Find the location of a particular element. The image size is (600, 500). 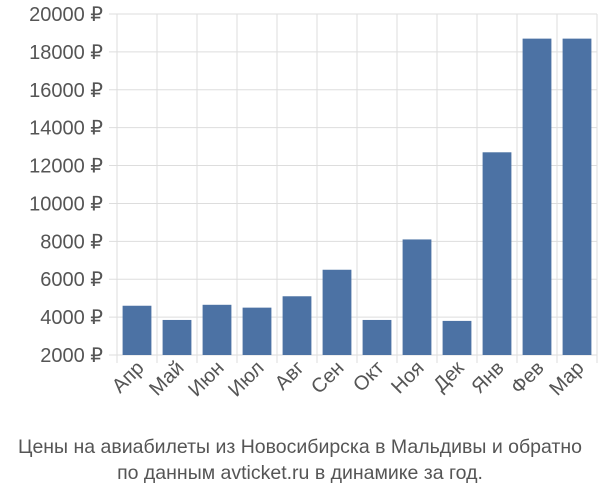

x-tick-label: Окт is located at coordinates (368, 376).